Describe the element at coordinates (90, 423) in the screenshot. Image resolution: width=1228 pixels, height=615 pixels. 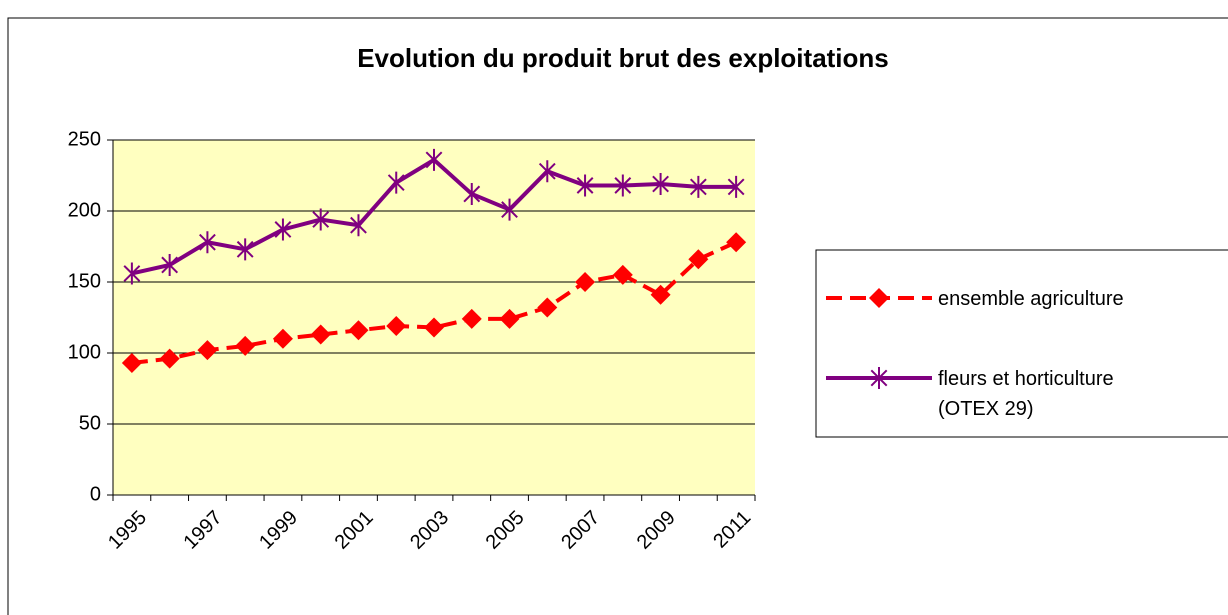
I see `y-tick-label: 50` at that location.